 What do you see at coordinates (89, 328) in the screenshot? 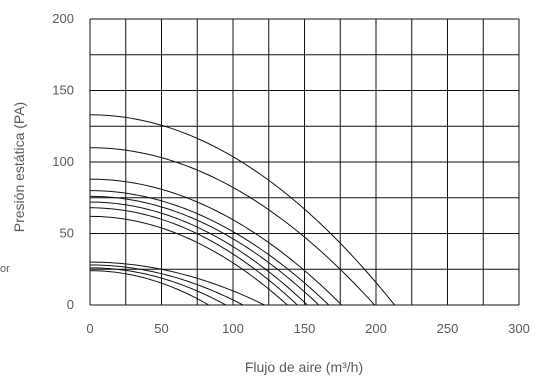
I see `x-tick-label: 0` at bounding box center [89, 328].